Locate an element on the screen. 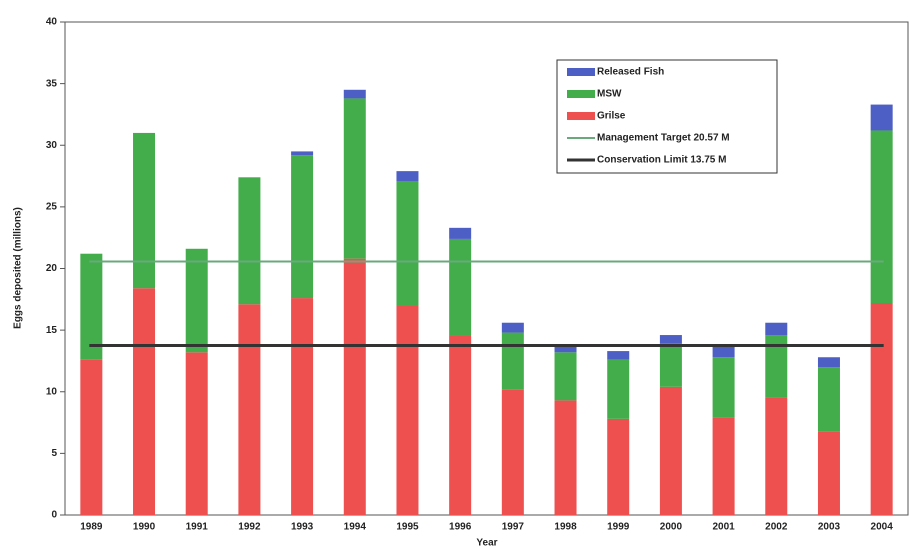  legend-label: Conservation Limit 13.75 M is located at coordinates (661, 160).